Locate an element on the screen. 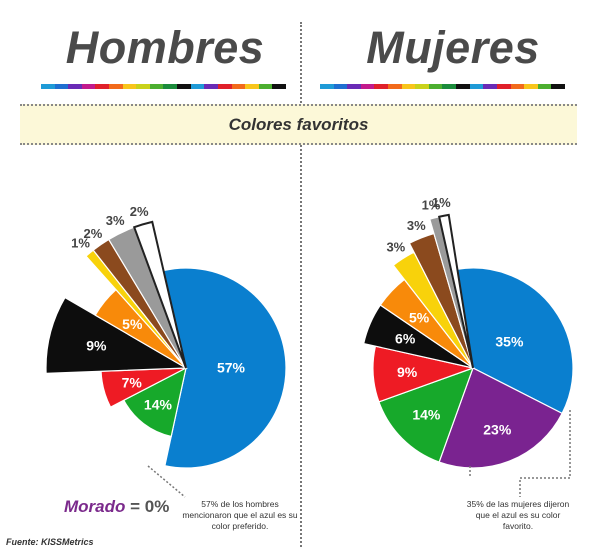 The image size is (597, 552). morado-note: Morado = 0% is located at coordinates (116, 507).